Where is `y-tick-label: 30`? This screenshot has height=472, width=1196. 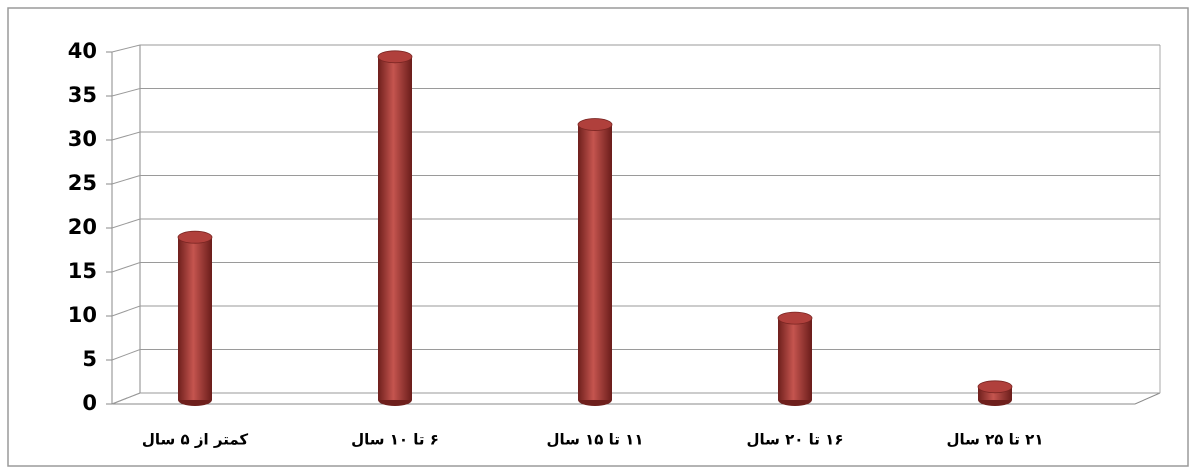 y-tick-label: 30 is located at coordinates (82, 139).